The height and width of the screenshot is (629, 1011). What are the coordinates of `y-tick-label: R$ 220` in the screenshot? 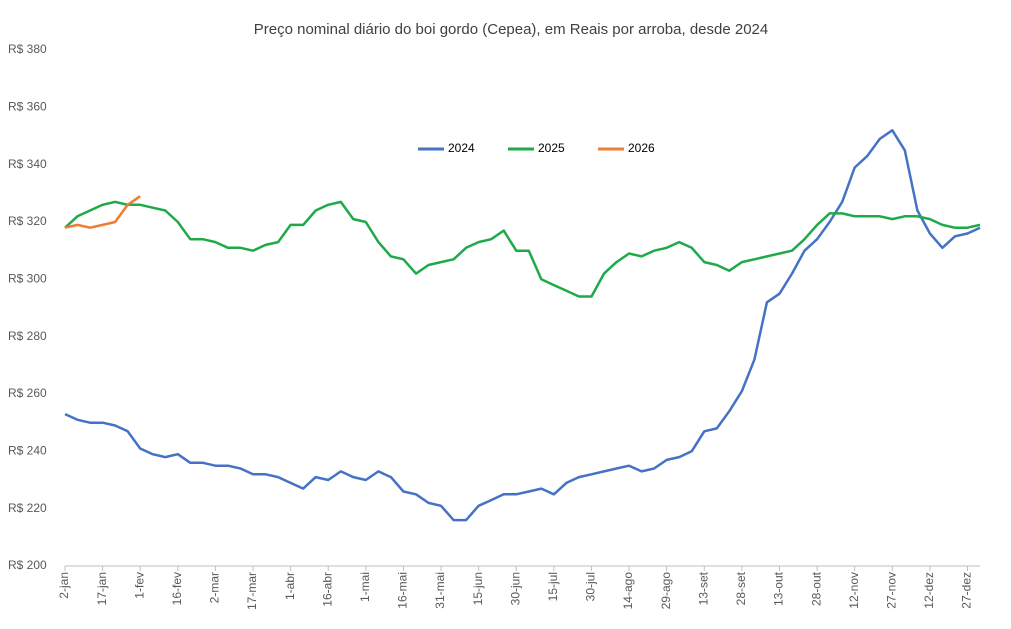 It's located at (27, 508).